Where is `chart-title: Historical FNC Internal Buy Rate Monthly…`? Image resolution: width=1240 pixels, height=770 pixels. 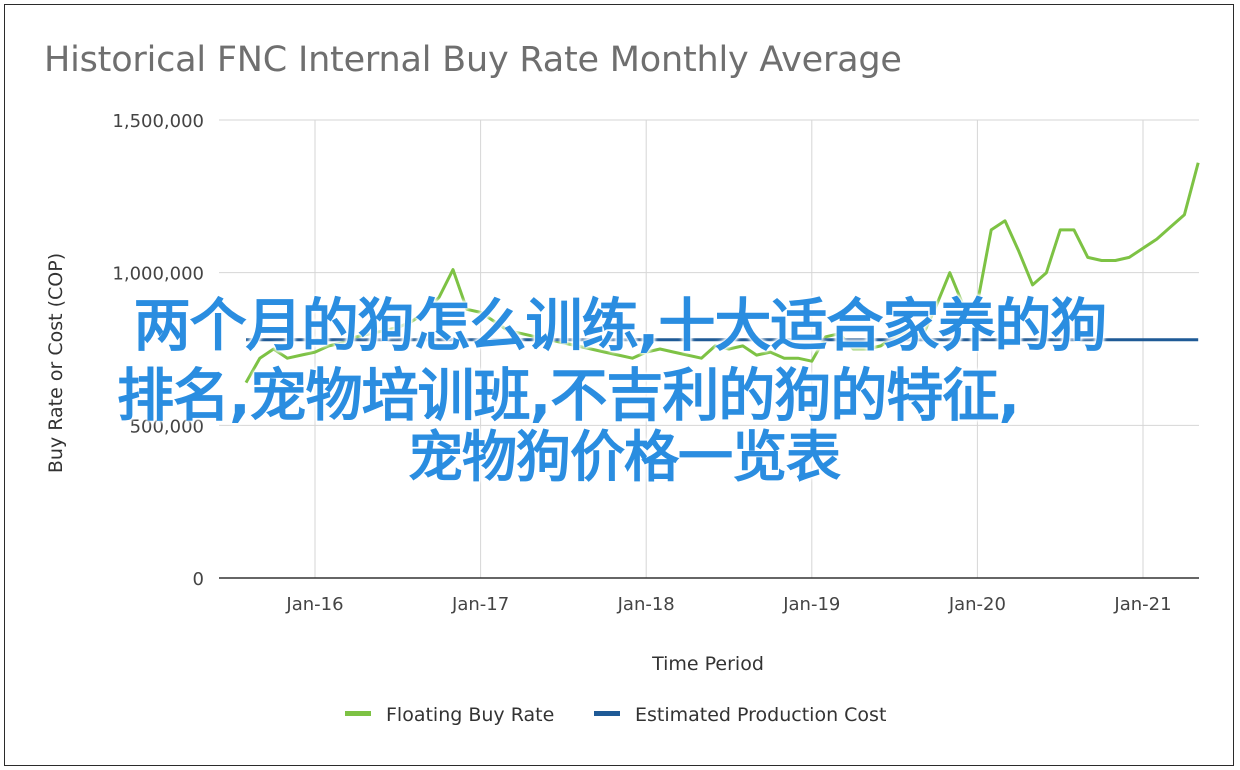
chart-title: Historical FNC Internal Buy Rate Monthly… is located at coordinates (473, 60).